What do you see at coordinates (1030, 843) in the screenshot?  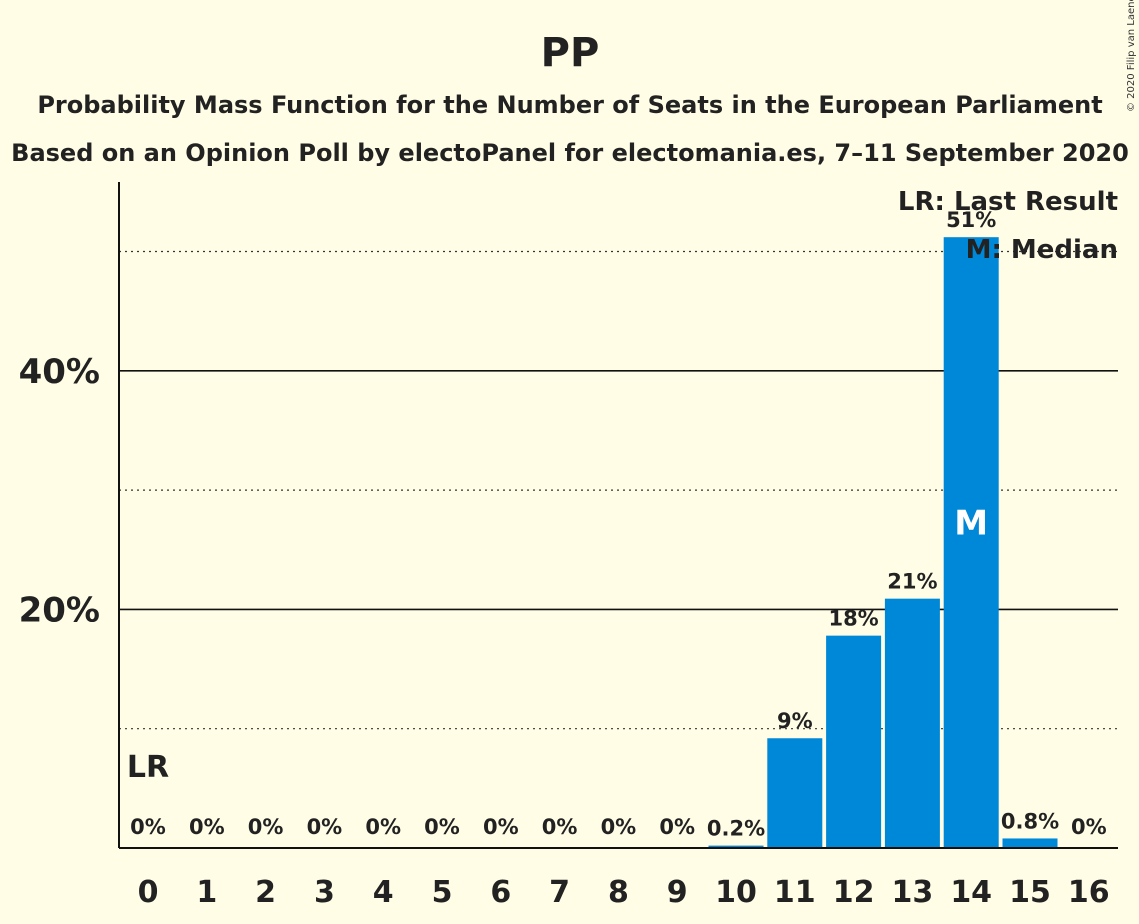 I see `bar-15-seats` at bounding box center [1030, 843].